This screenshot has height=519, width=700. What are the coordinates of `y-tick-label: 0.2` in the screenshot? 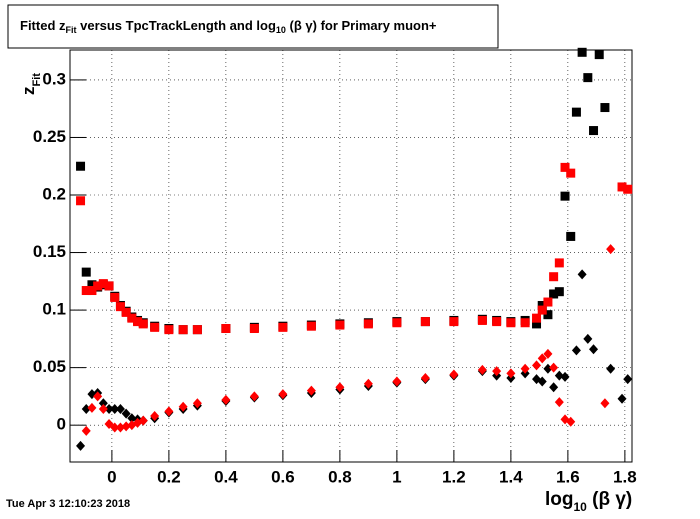 It's located at (54, 193).